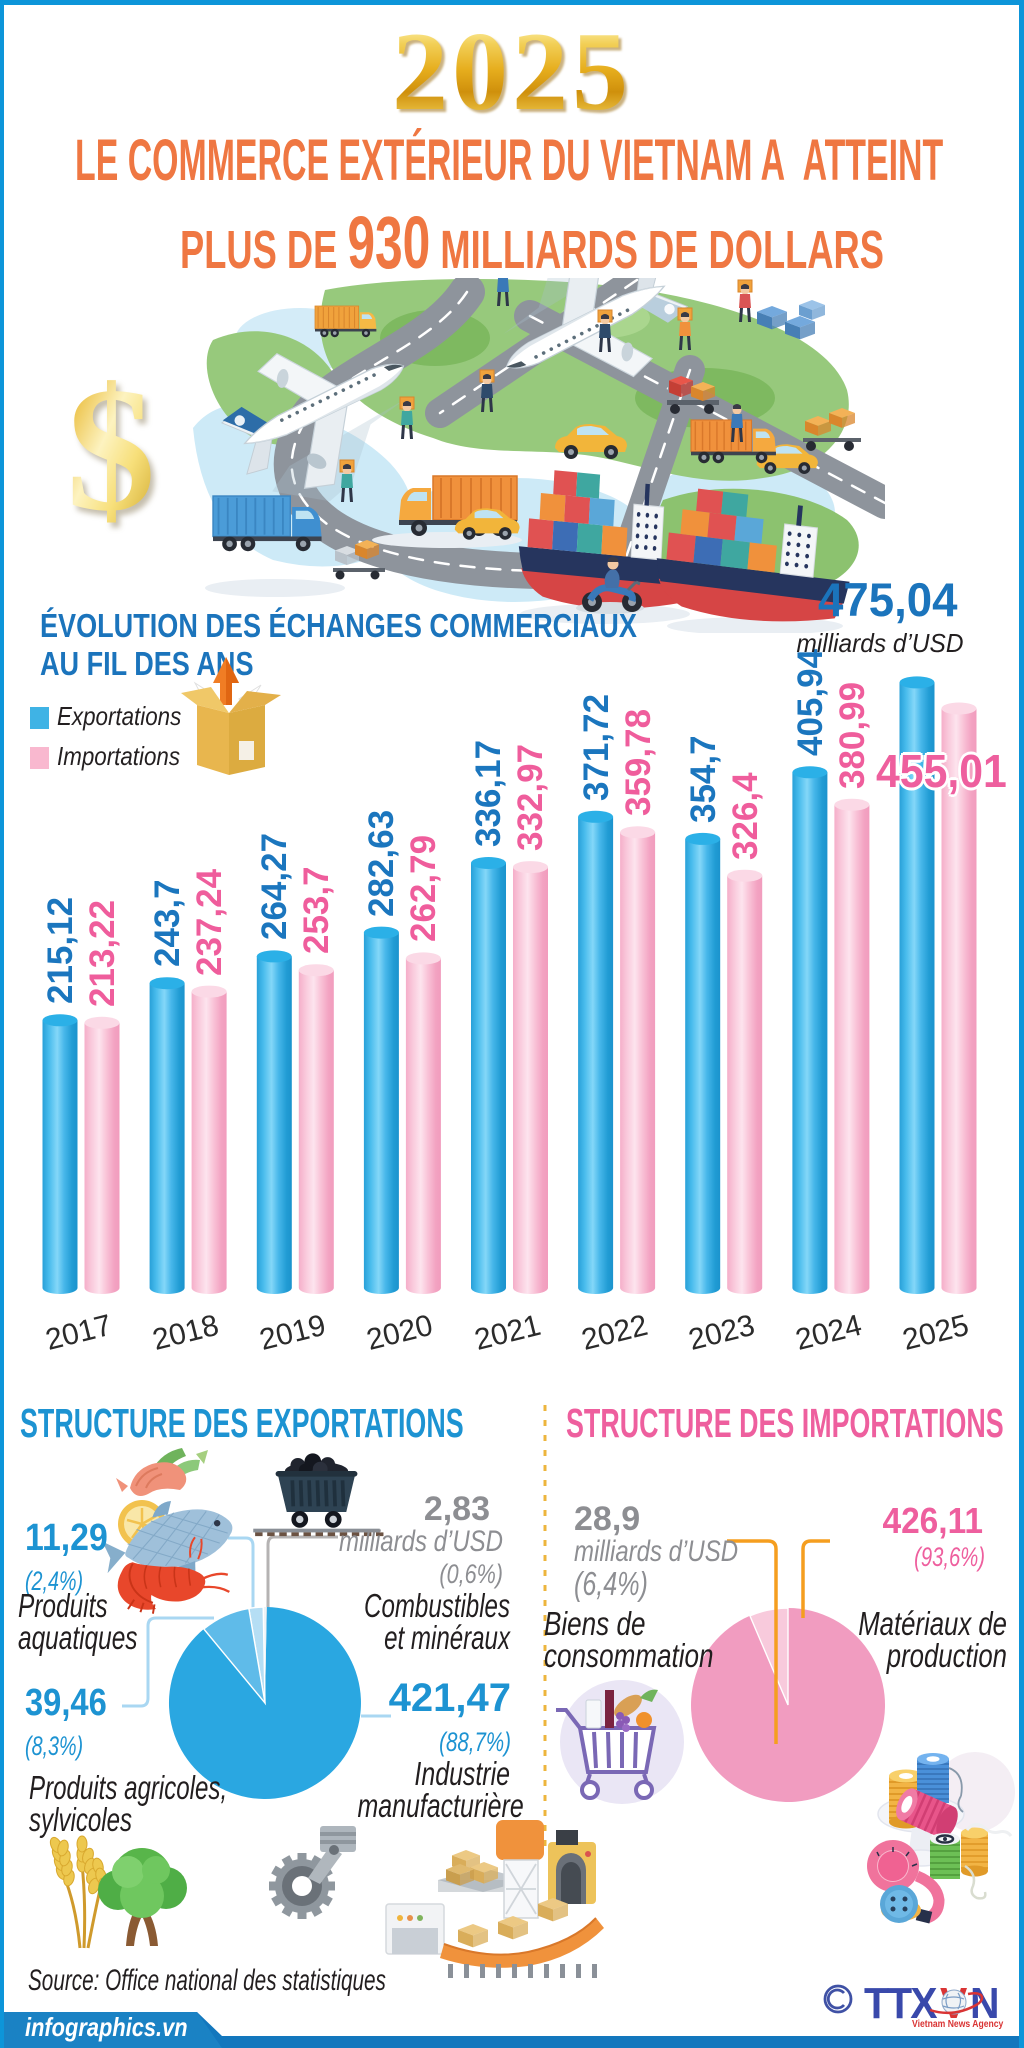 The width and height of the screenshot is (1024, 2048). I want to click on svg-text: 332,97, so click(530, 797).